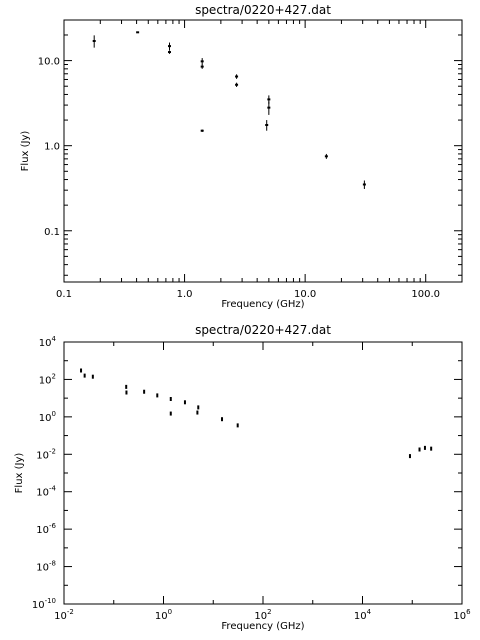 Image resolution: width=480 pixels, height=640 pixels. Describe the element at coordinates (425, 294) in the screenshot. I see `x-tick-label-top: 100.0` at that location.